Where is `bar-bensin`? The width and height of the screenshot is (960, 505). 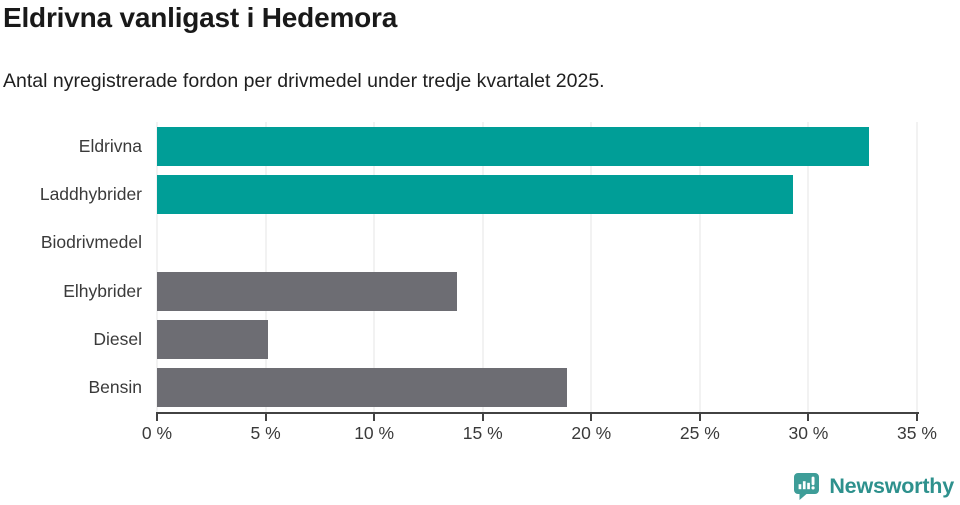 bar-bensin is located at coordinates (362, 388).